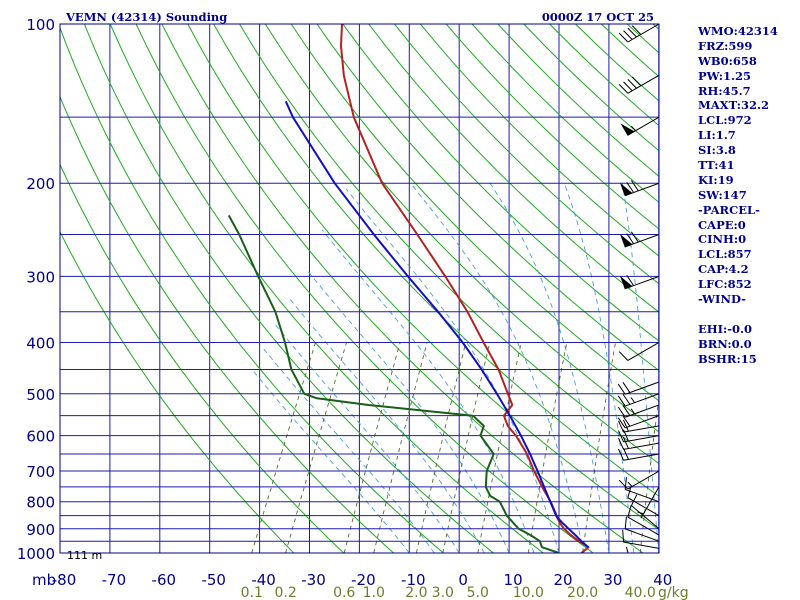 This screenshot has width=800, height=600. Describe the element at coordinates (40, 472) in the screenshot. I see `pressure-tick-label: 700` at that location.